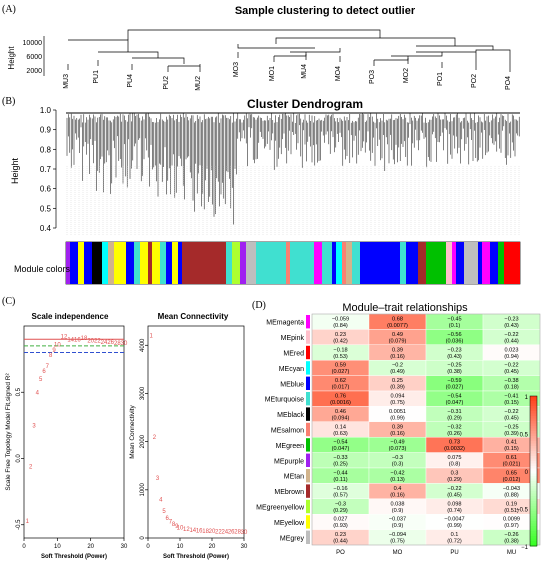 The image size is (550, 562). I want to click on correlation-value: −0.59, so click(454, 381).